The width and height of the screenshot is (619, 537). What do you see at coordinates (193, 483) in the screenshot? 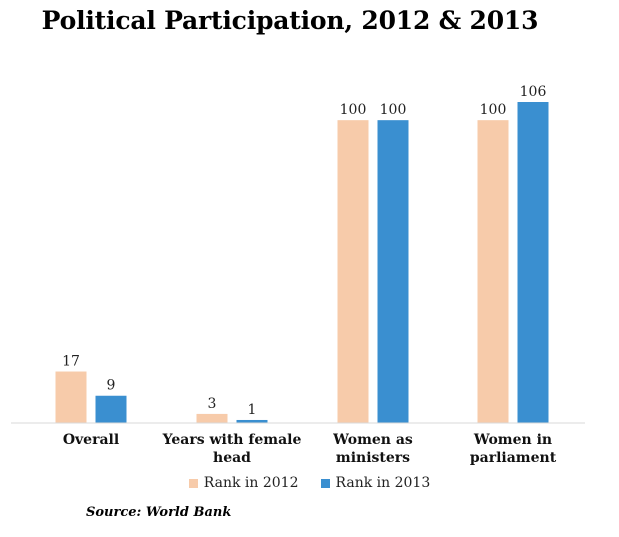
I see `legend-swatch-2012` at bounding box center [193, 483].